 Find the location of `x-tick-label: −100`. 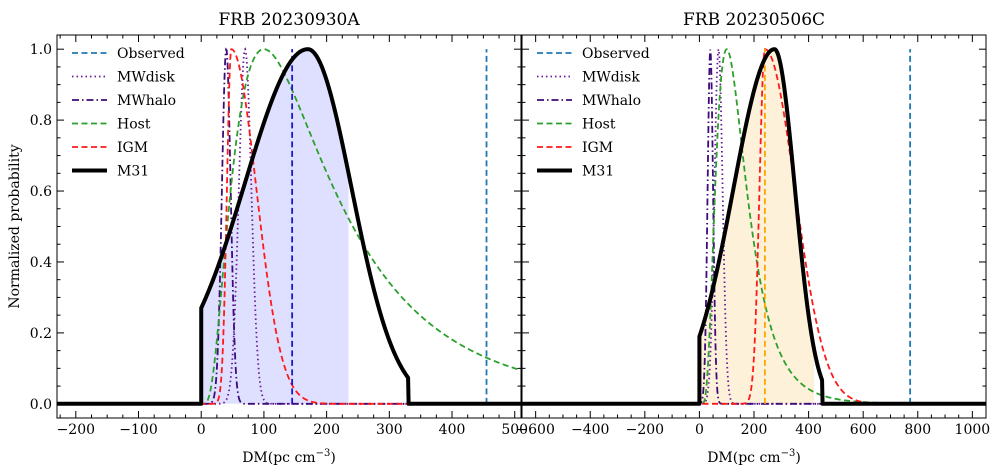

x-tick-label: −100 is located at coordinates (138, 430).